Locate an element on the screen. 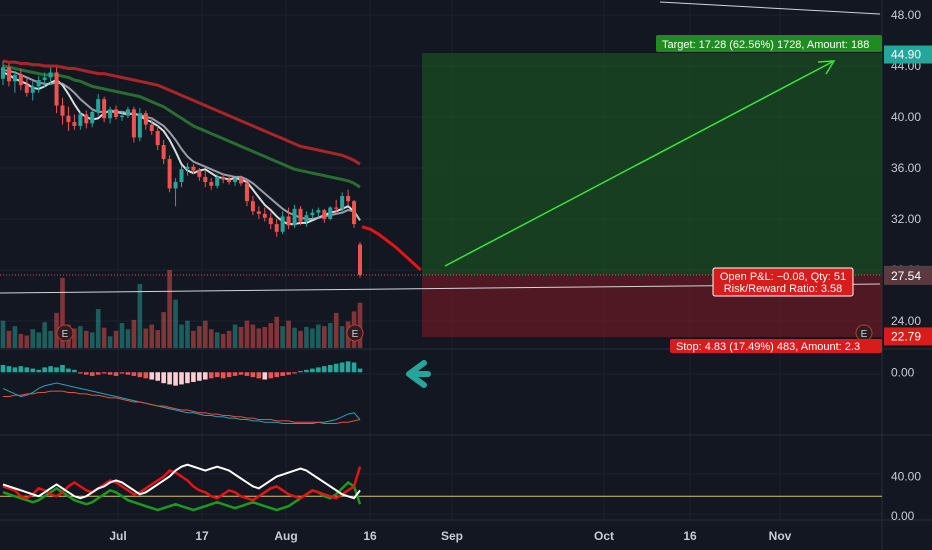 Image resolution: width=932 pixels, height=550 pixels. target-label: Target: 17.28 (62.56%) 1728, Amount: 188 is located at coordinates (769, 43).